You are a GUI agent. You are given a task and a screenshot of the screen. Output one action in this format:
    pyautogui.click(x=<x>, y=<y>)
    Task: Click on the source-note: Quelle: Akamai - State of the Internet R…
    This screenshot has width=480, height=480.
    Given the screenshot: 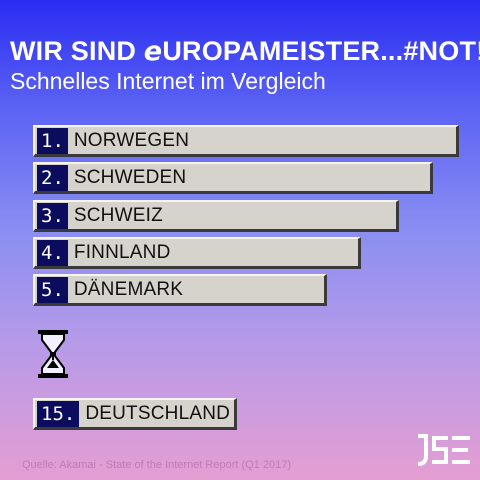 What is the action you would take?
    pyautogui.click(x=157, y=465)
    